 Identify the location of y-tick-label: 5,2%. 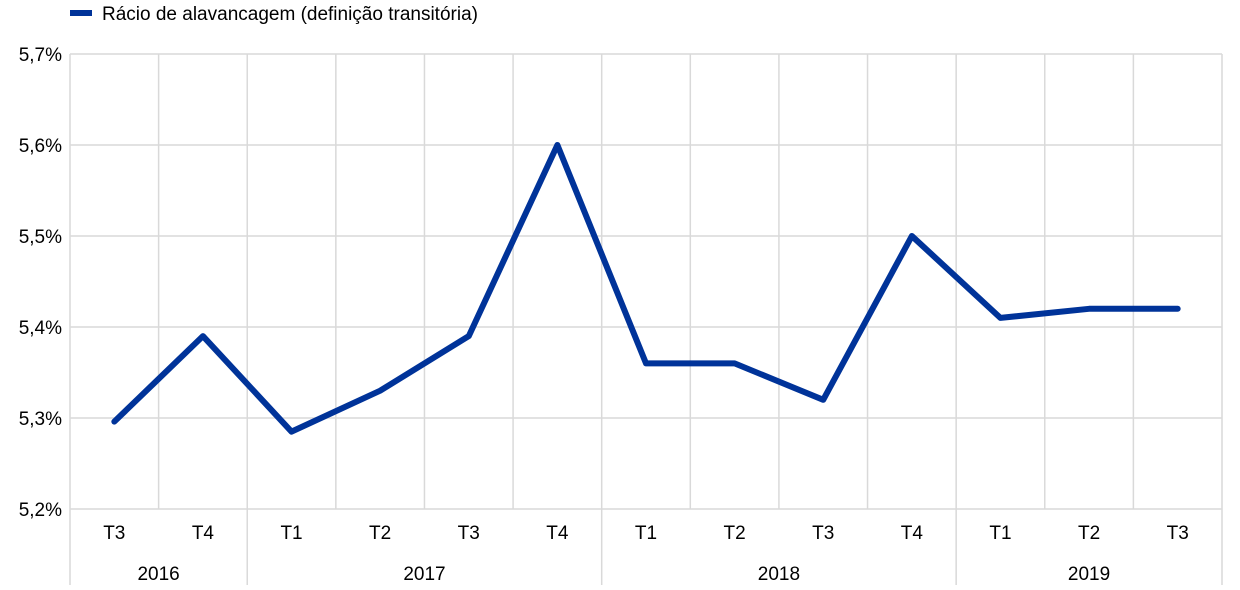
(40, 510).